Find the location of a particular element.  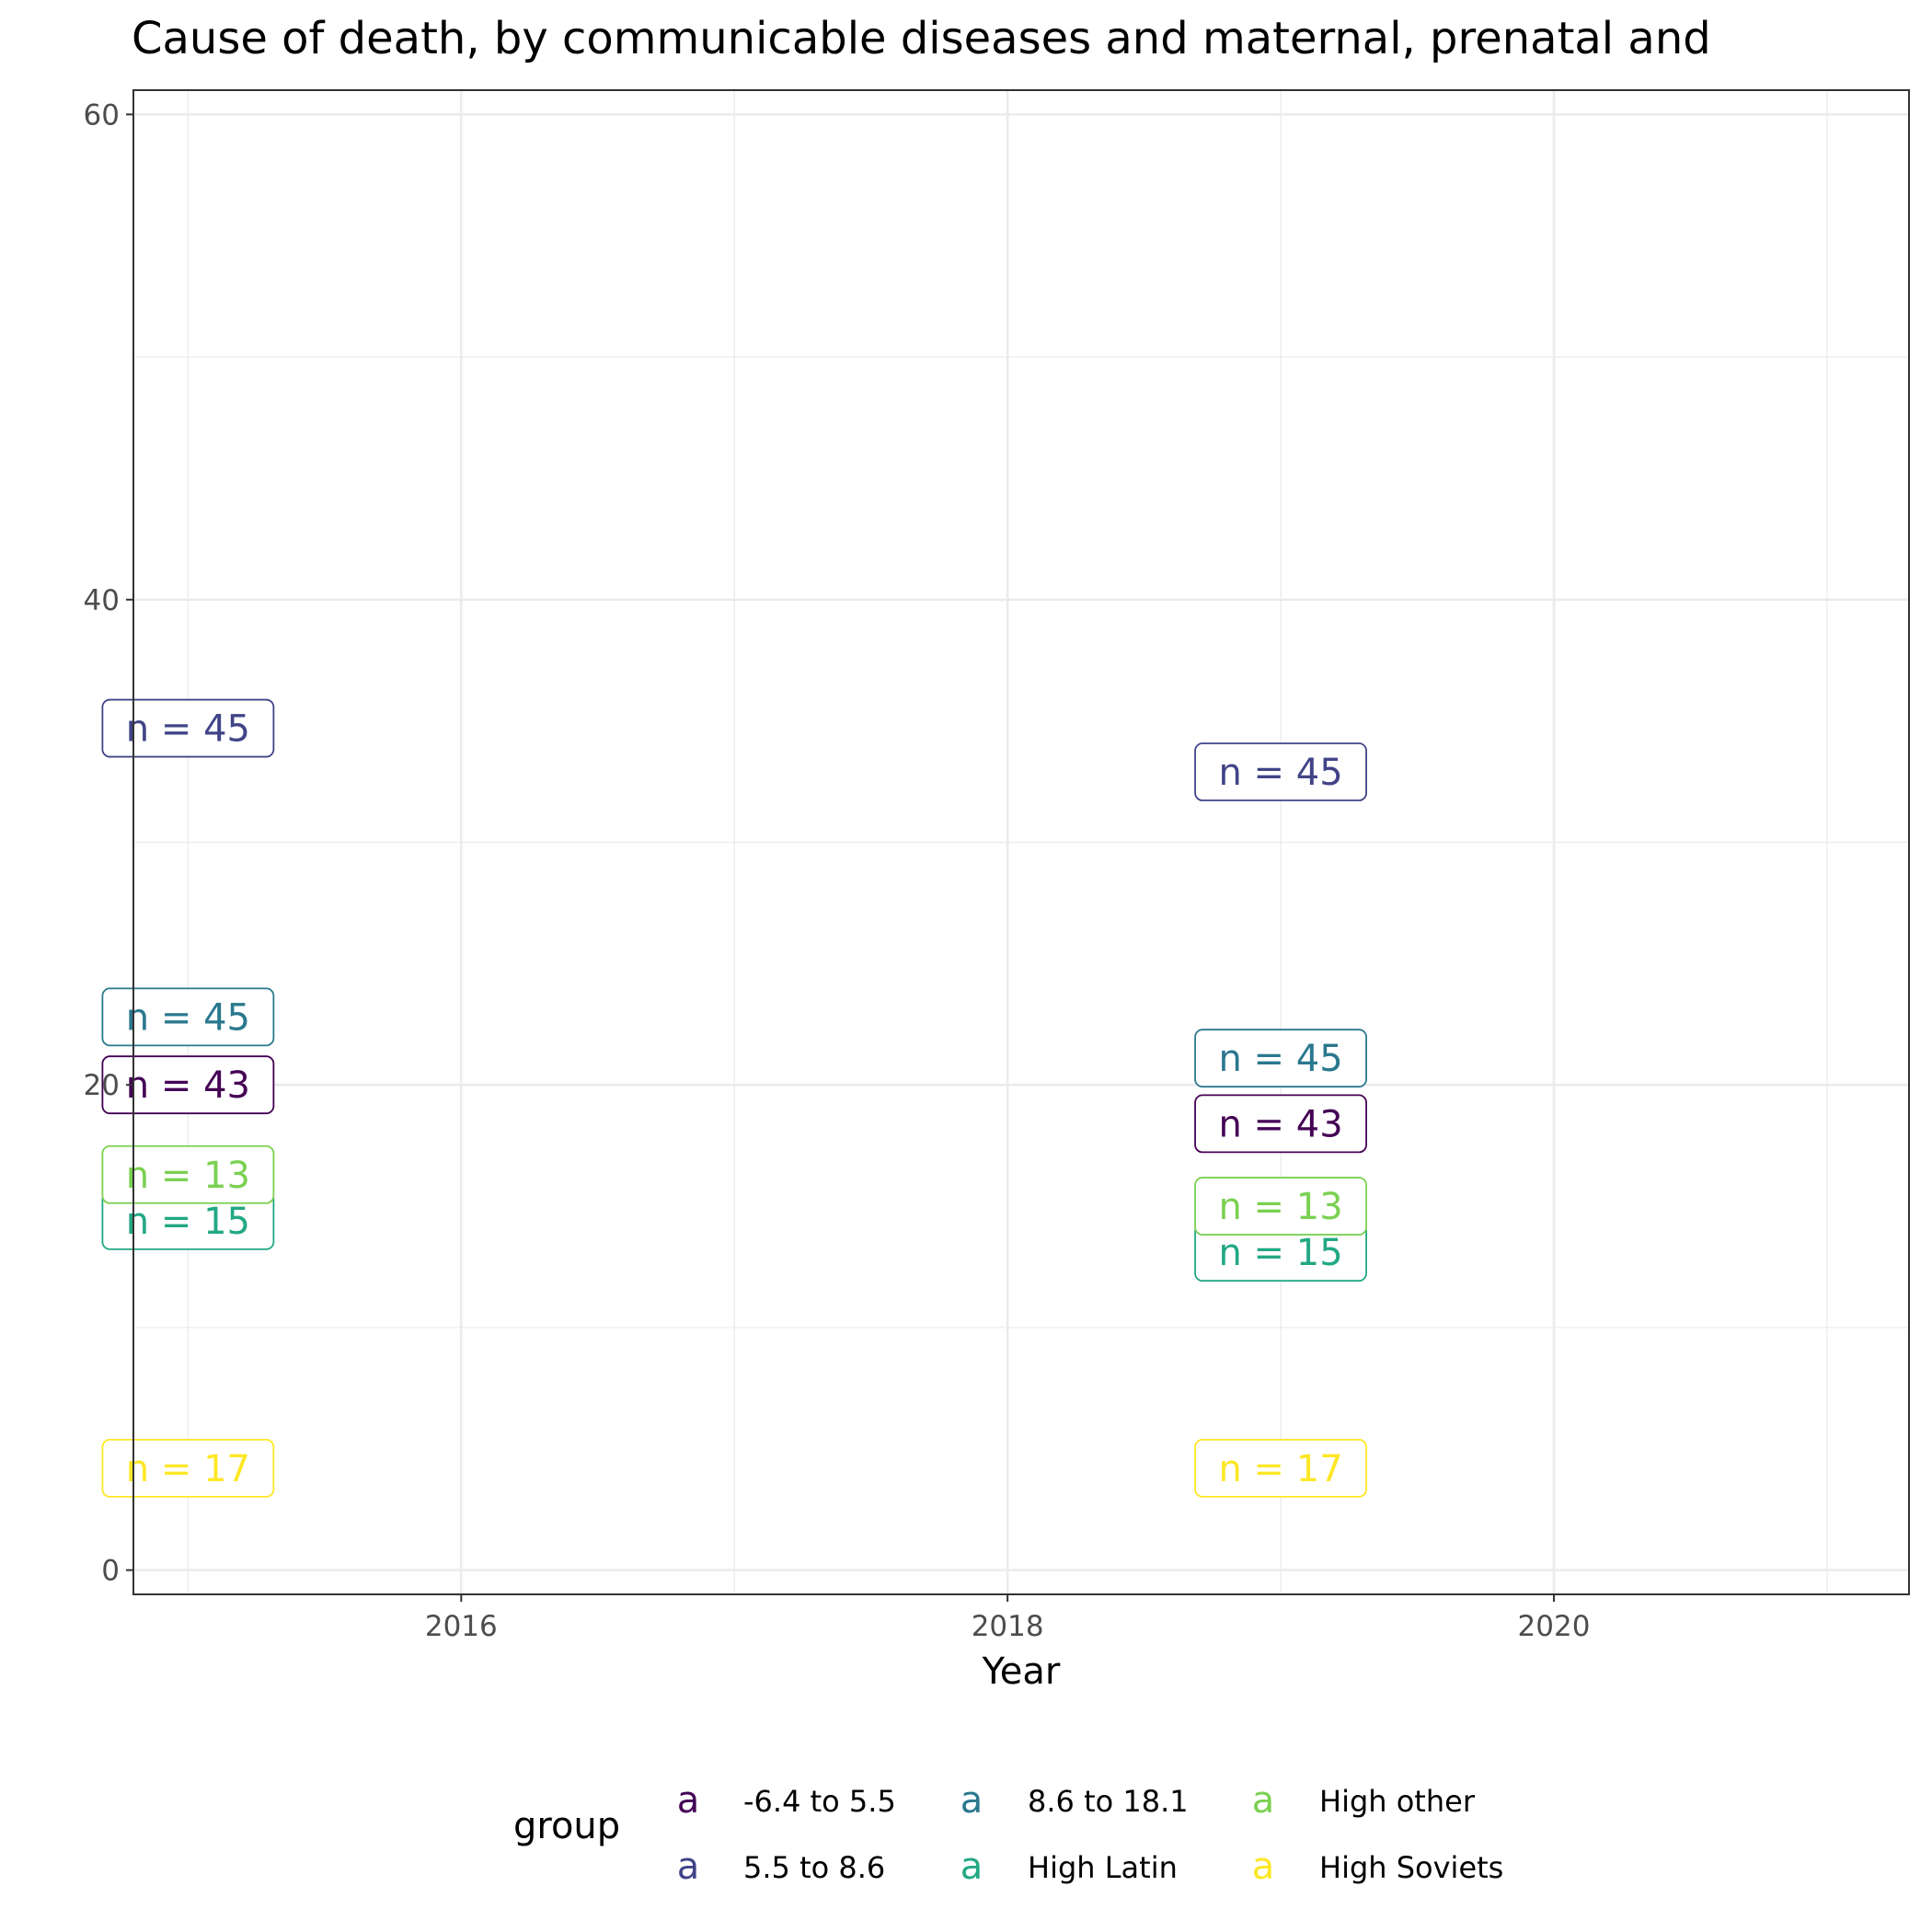

x-axis-title: Year is located at coordinates (1021, 1671).